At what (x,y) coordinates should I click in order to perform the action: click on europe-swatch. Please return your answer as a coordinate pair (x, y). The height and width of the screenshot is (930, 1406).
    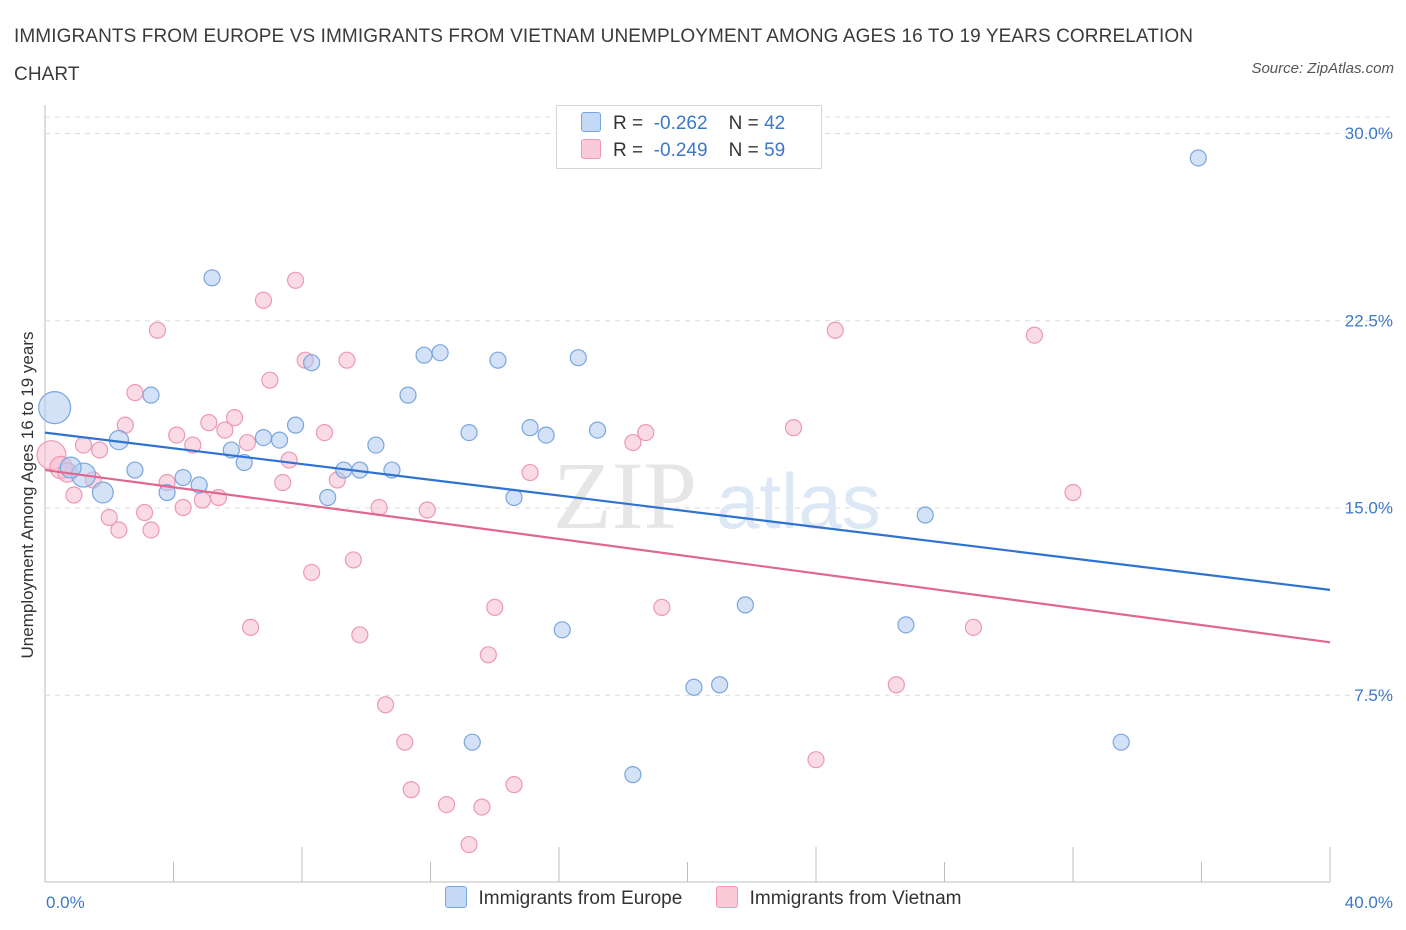
    Looking at the image, I should click on (591, 122).